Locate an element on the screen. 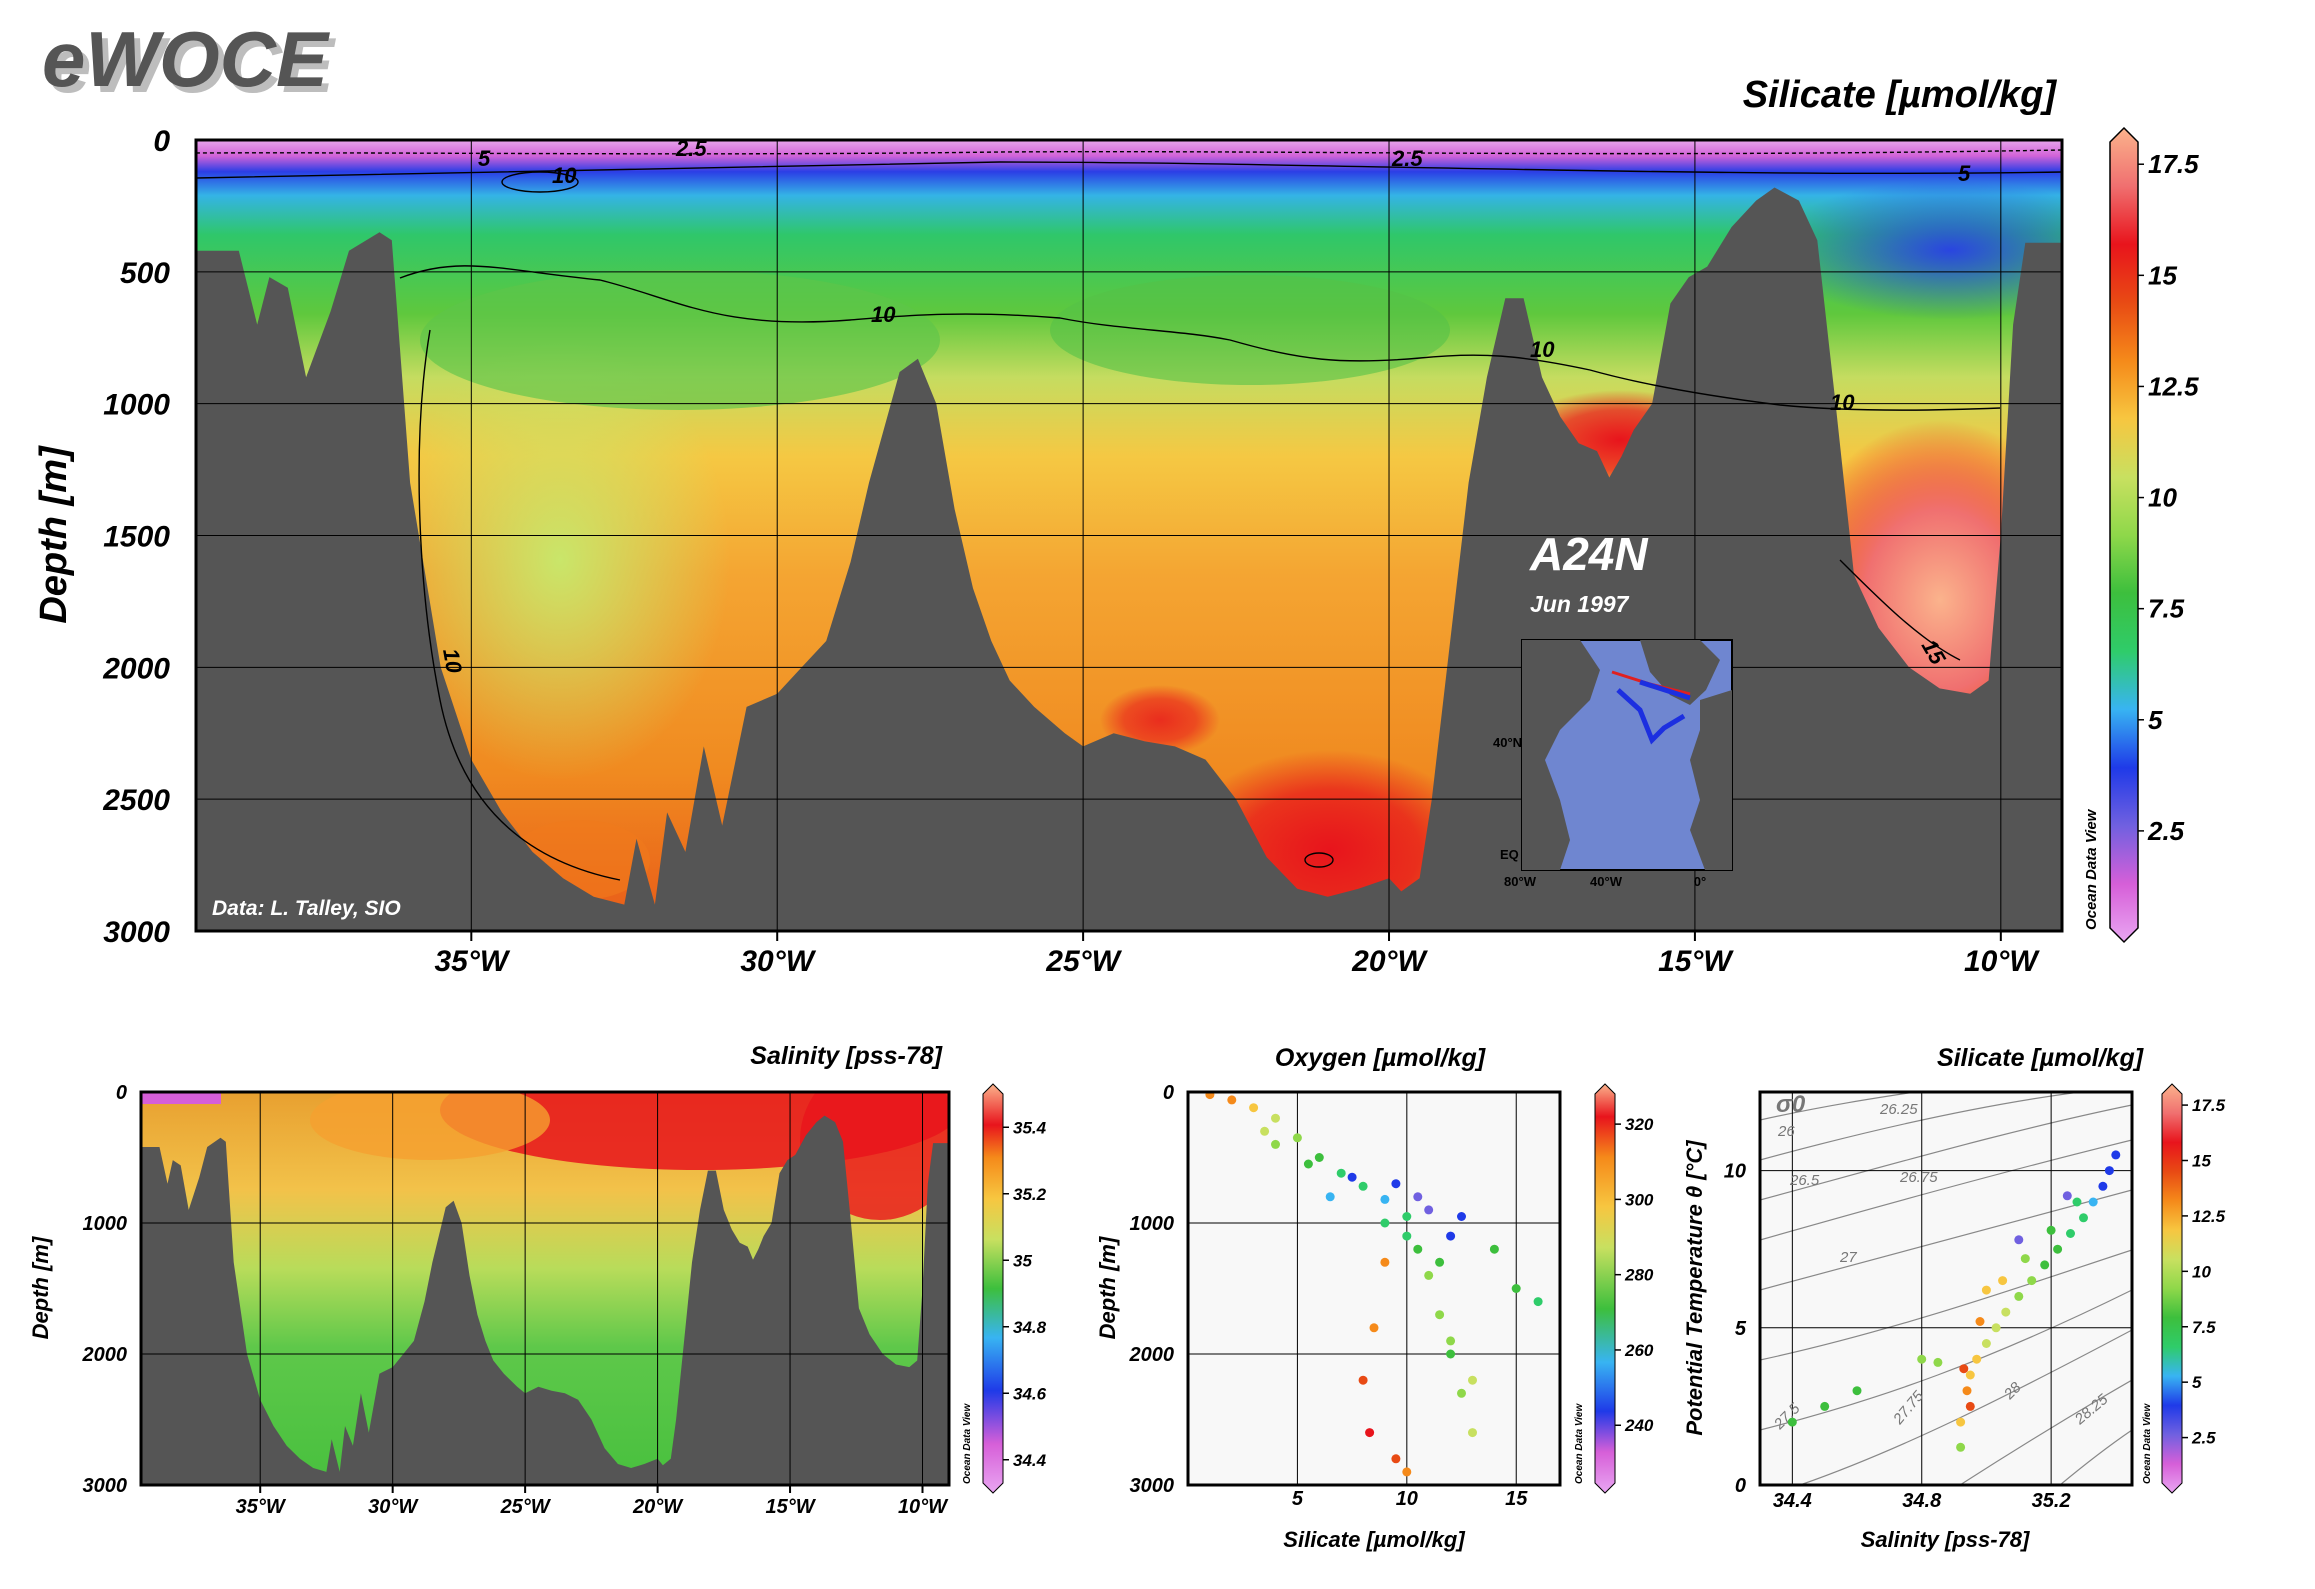  y-tick-label: 500 is located at coordinates (145, 273).